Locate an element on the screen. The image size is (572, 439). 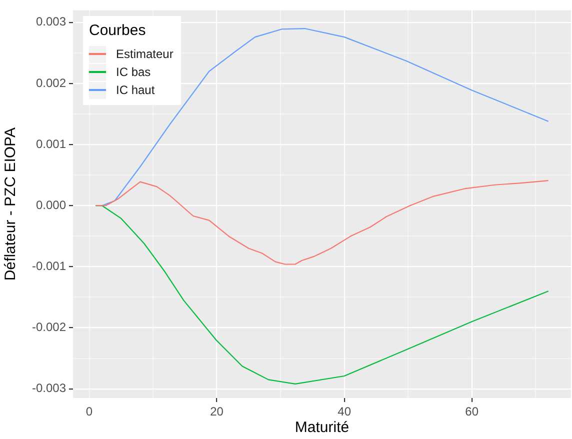
y-tick-label: -0.002 is located at coordinates (49, 327).